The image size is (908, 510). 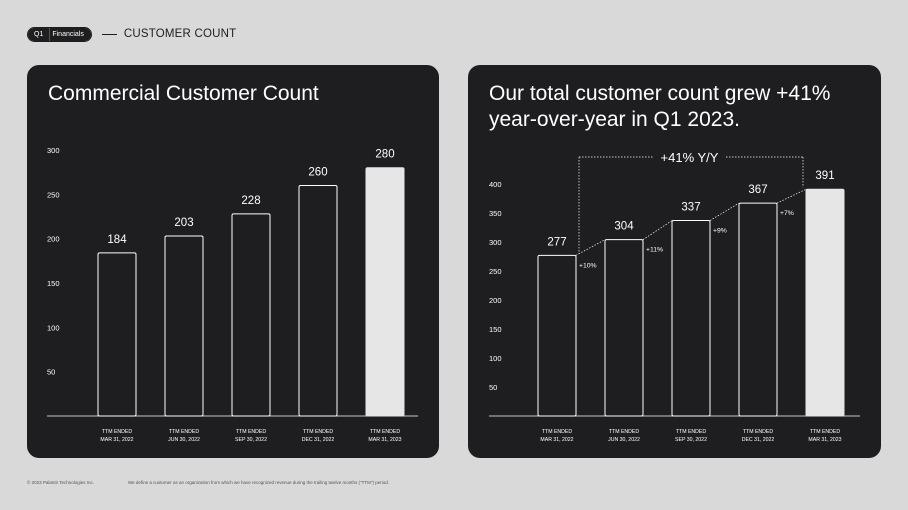 What do you see at coordinates (495, 213) in the screenshot?
I see `y-tick-label: 350` at bounding box center [495, 213].